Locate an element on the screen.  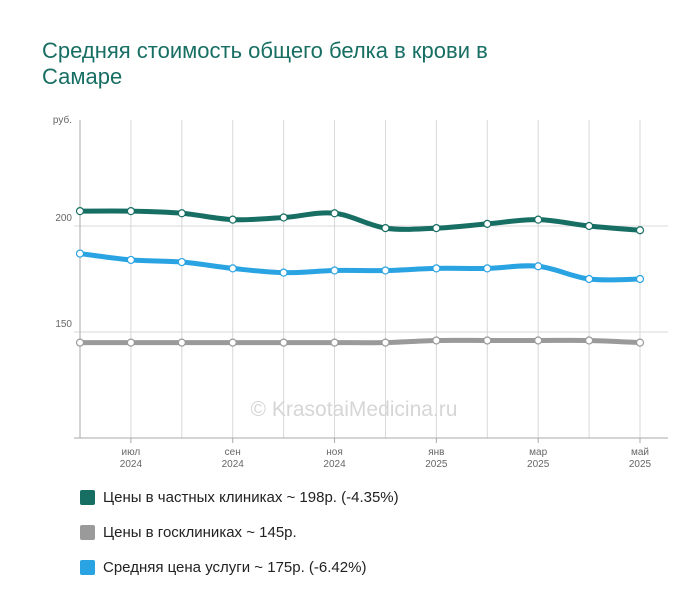
legend-item: Цены в частных клиниках ~ 198р. (-4.35%) is located at coordinates (239, 497).